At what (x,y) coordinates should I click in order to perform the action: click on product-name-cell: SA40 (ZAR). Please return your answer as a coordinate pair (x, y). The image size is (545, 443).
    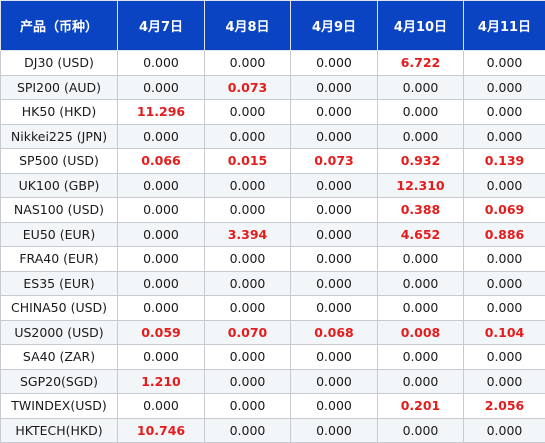
    Looking at the image, I should click on (59, 357).